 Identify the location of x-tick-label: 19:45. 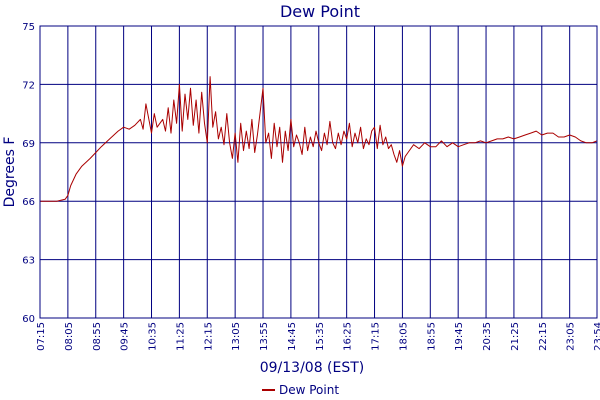
(459, 336).